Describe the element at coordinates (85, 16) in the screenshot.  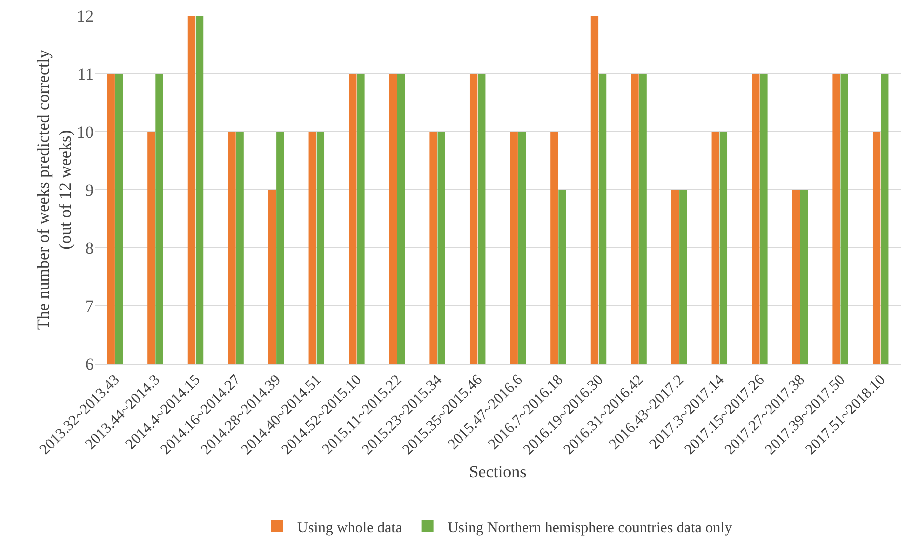
I see `y-tick-label: 12` at that location.